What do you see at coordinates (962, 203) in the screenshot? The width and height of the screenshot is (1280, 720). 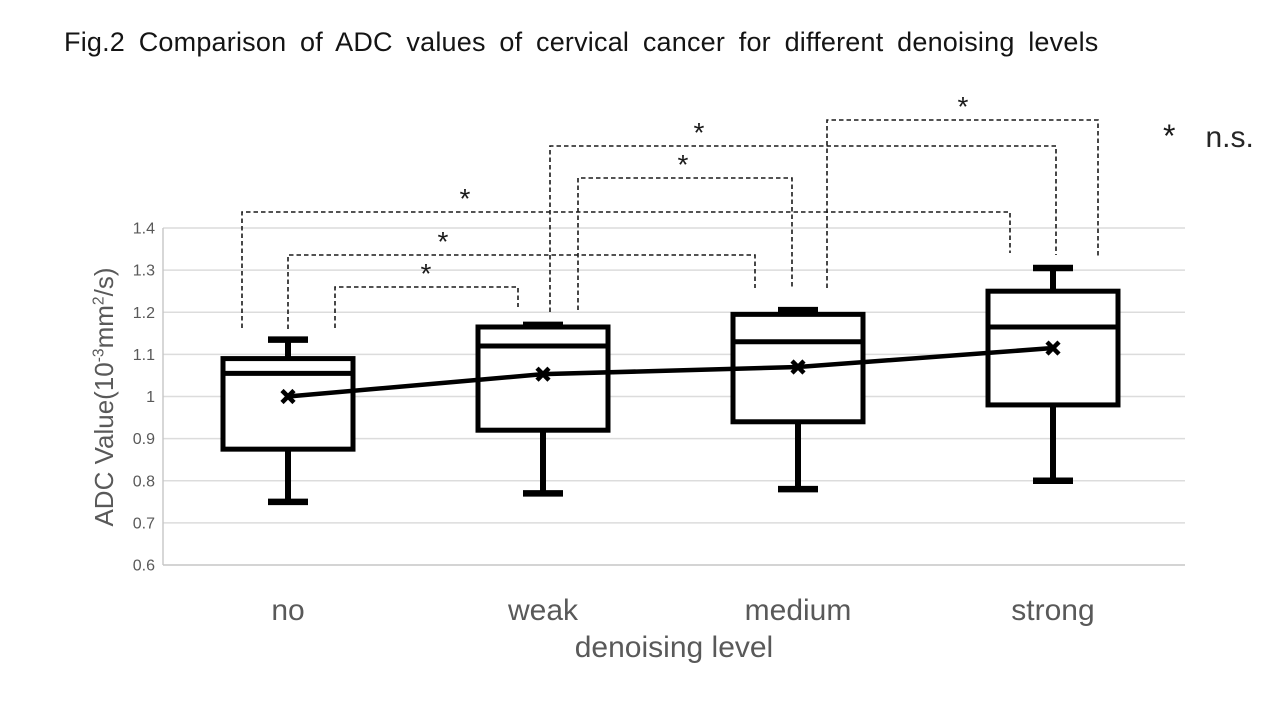 I see `significance-bracket-medium-strong` at bounding box center [962, 203].